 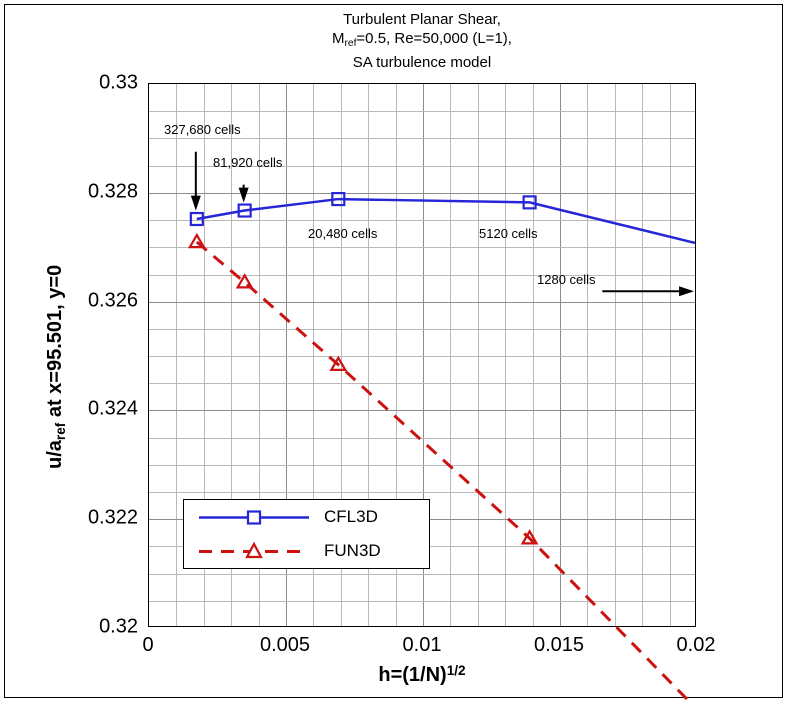 I want to click on x-axis-title-exp: 1/2, so click(x=456, y=670).